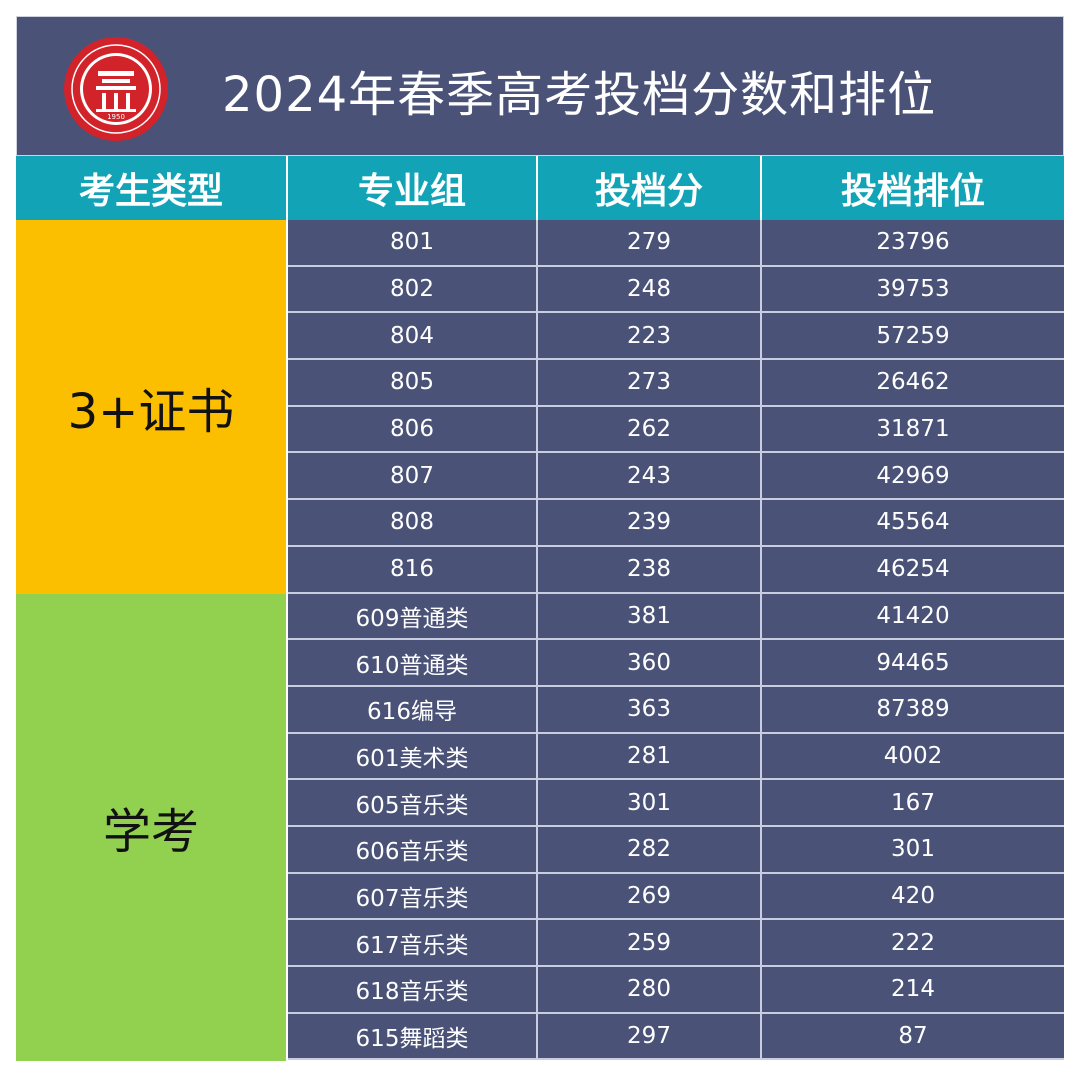  I want to click on table-row: 618音乐类 280 214, so click(676, 990).